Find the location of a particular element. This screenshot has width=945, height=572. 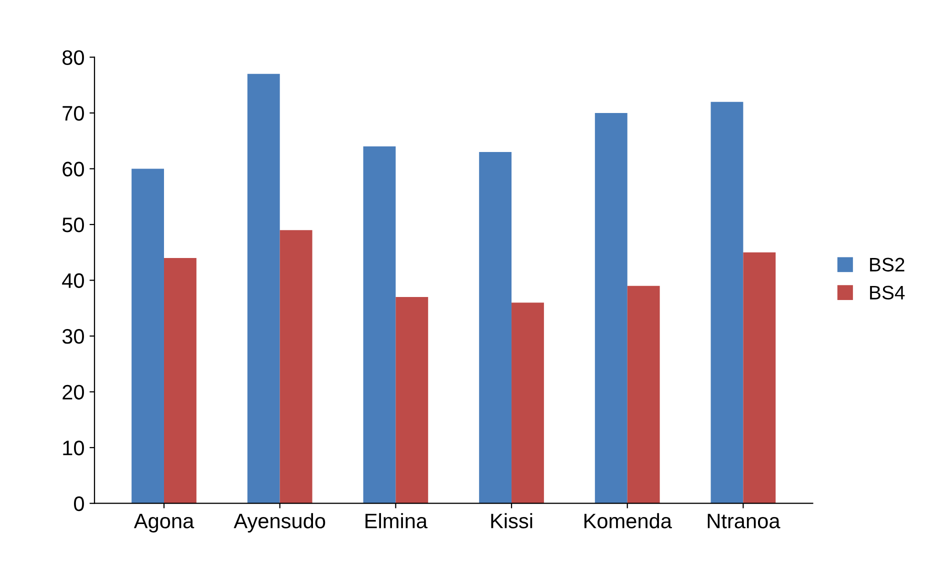

y-tick-label: 10 is located at coordinates (73, 448).